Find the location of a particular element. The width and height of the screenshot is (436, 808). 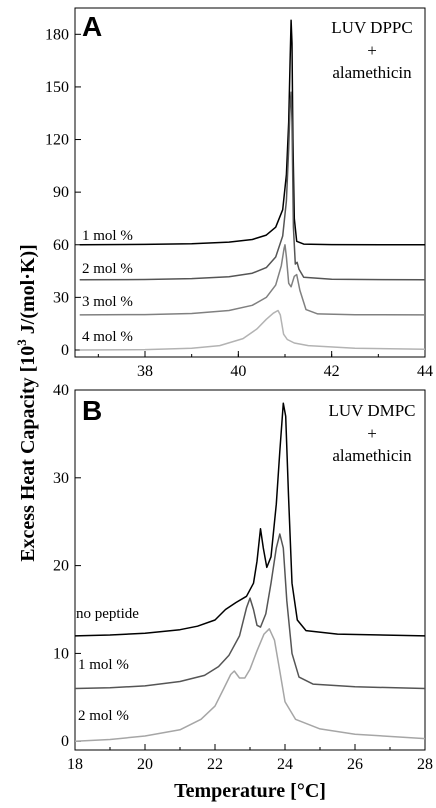

panel-a-xtick-label: 44 is located at coordinates (425, 371).